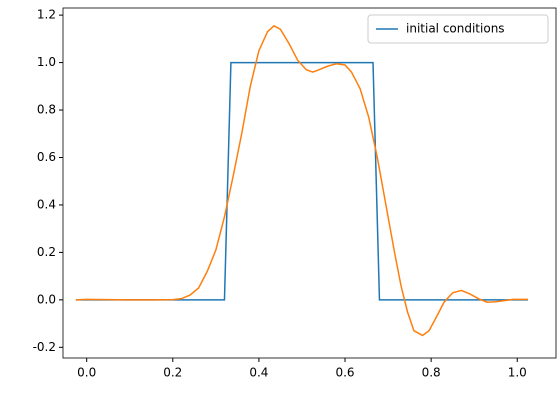 This screenshot has width=559, height=413. I want to click on x-tick-label: 0.4, so click(258, 373).